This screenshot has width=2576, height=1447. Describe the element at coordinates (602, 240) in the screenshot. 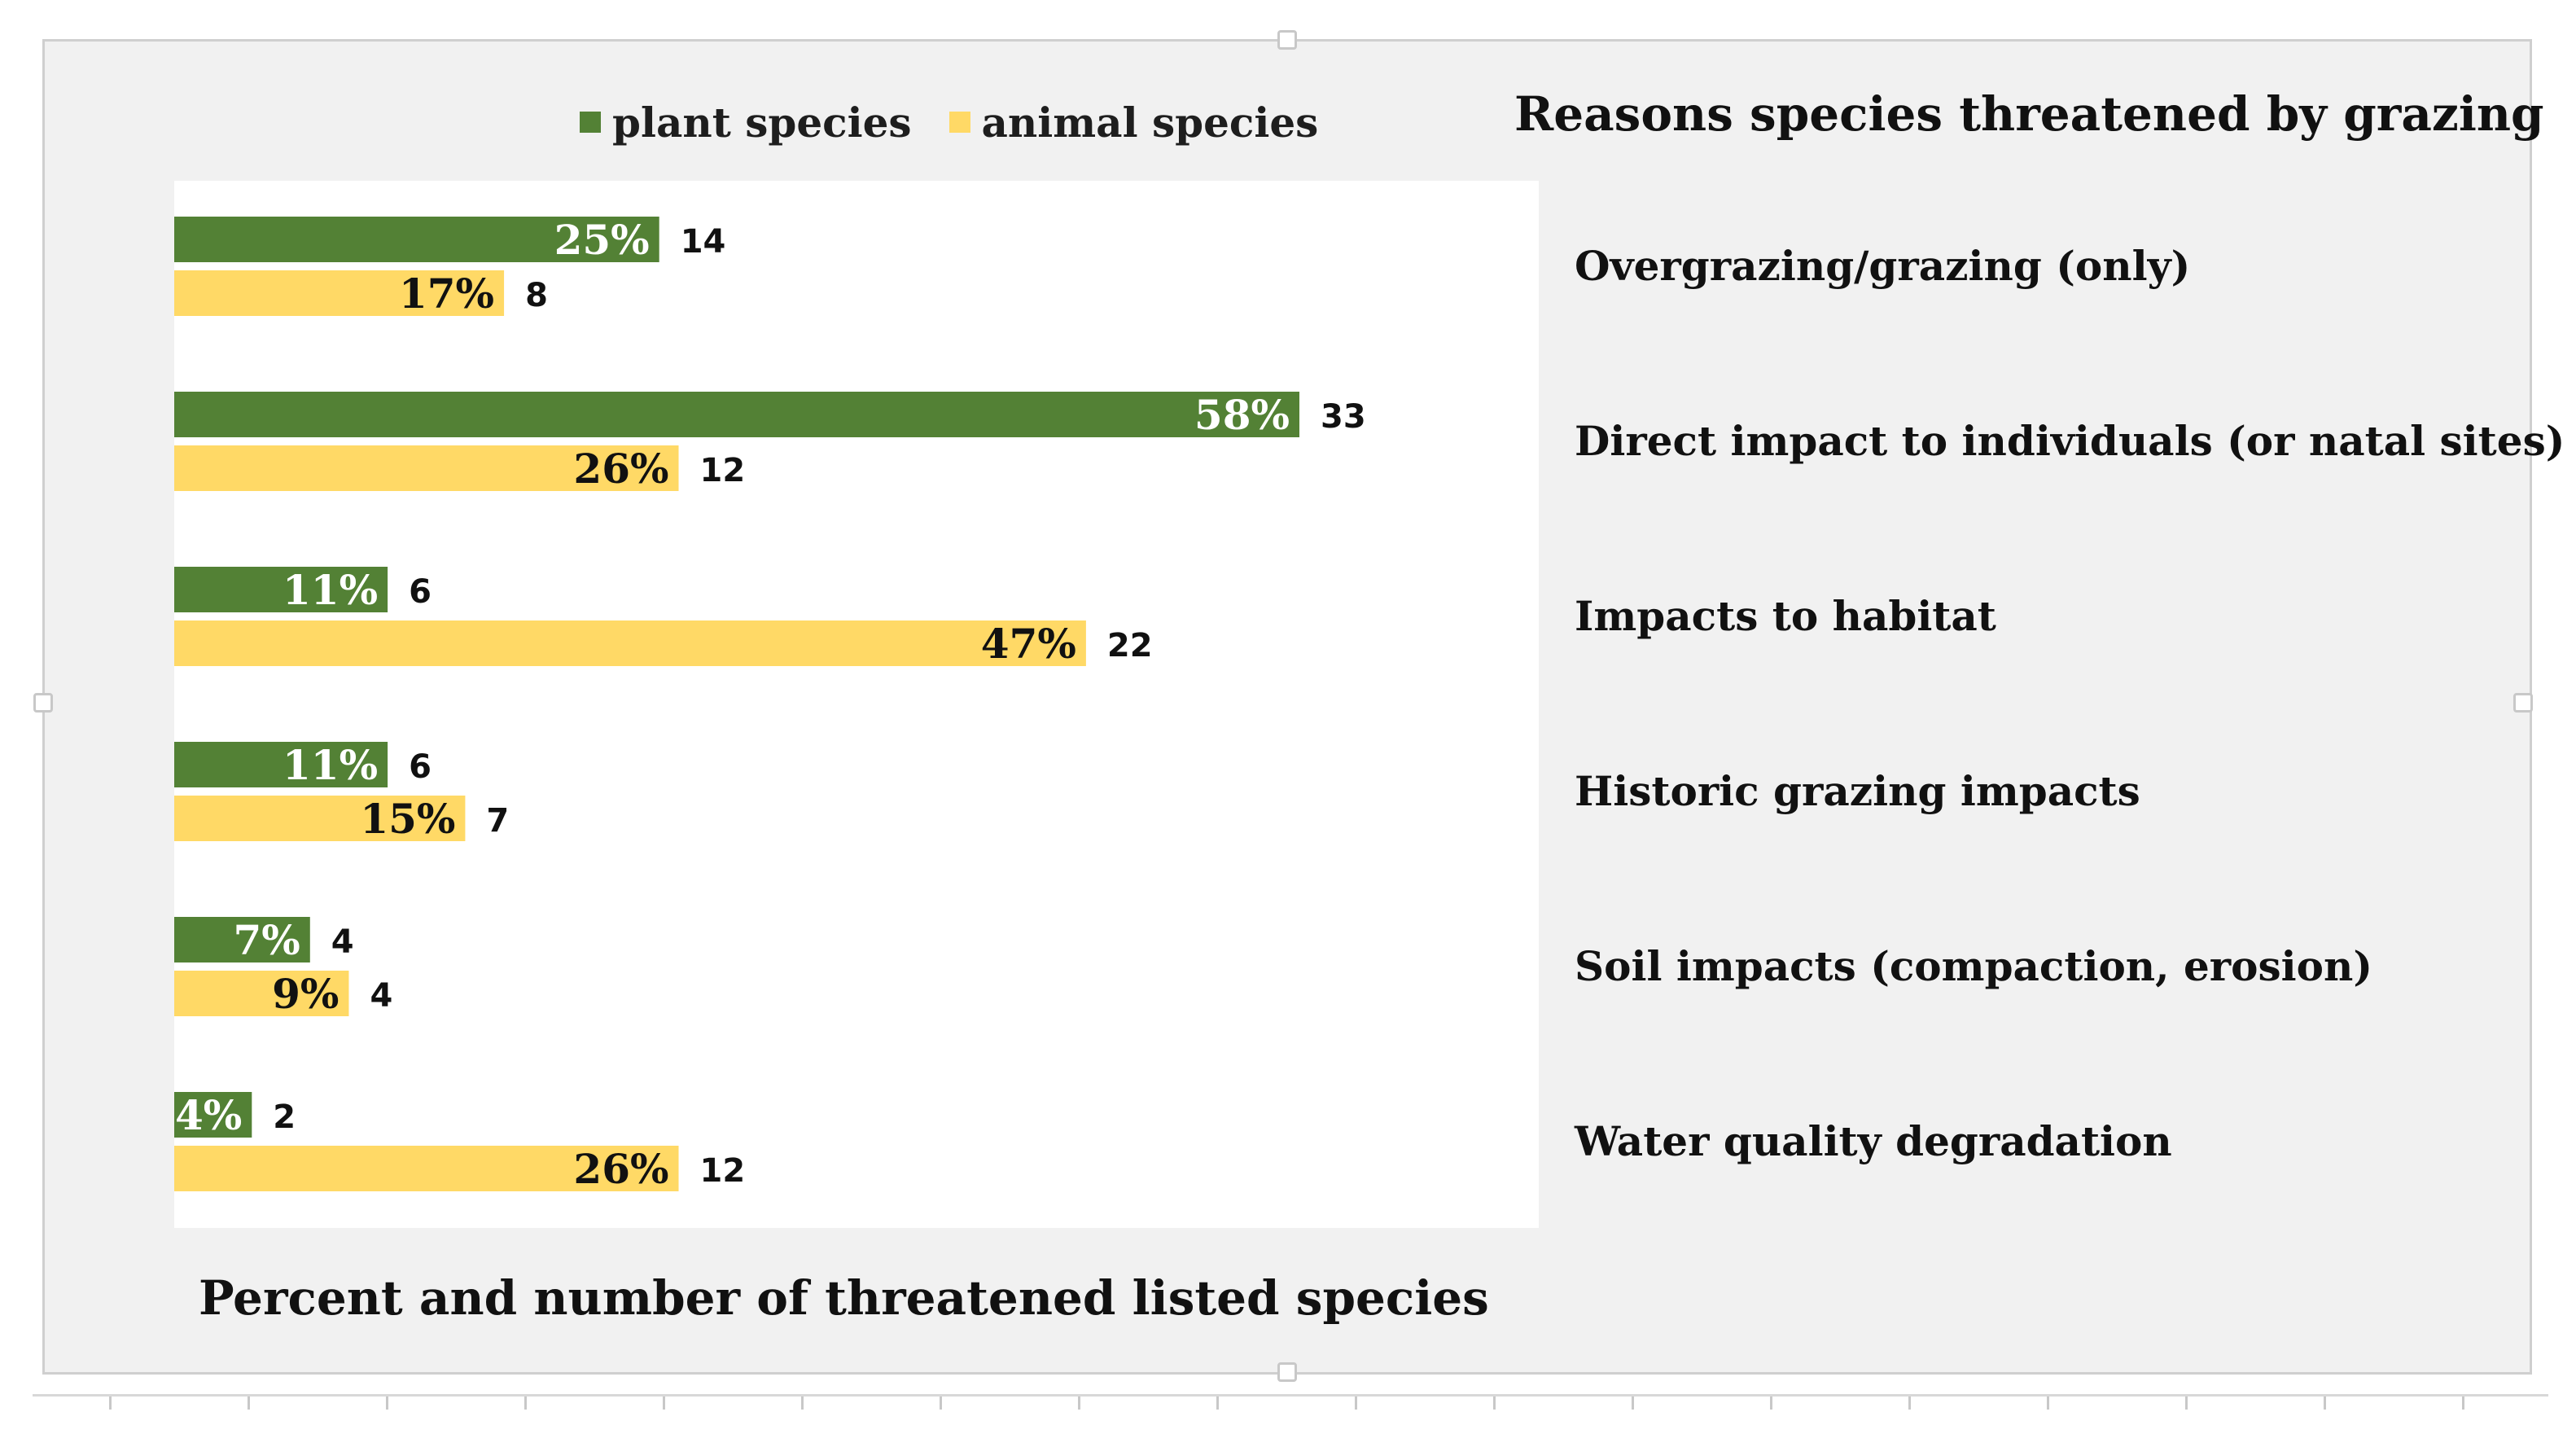

I see `bar-percent-label-plant: 25%` at that location.